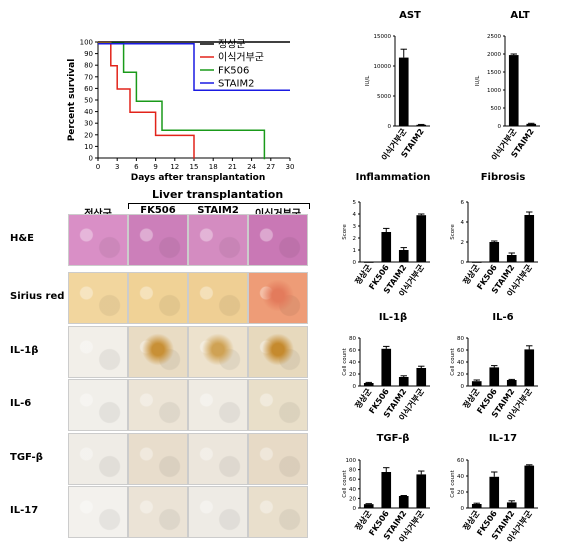 The image size is (567, 556). Describe the element at coordinates (410, 15) in the screenshot. I see `bar-chart-title: AST` at that location.